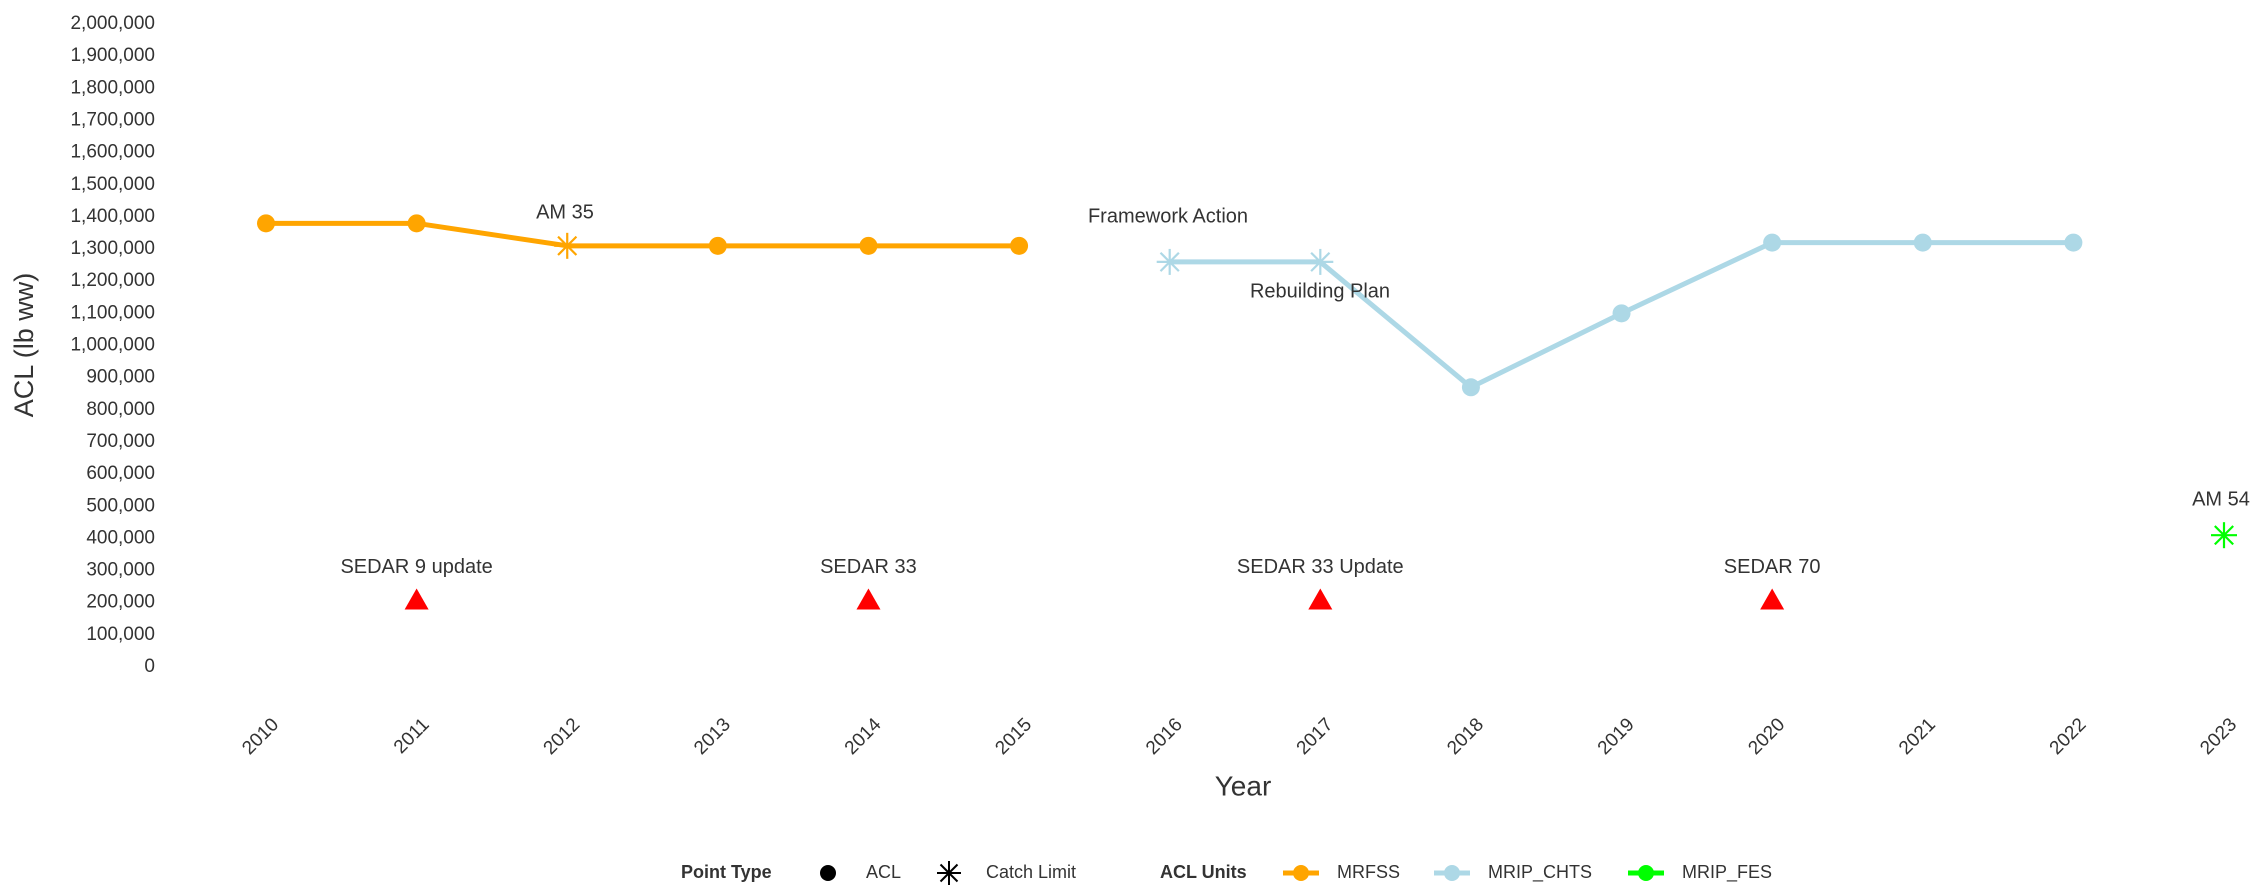 This screenshot has height=889, width=2254. Describe the element at coordinates (1465, 736) in the screenshot. I see `x-tick-label: 2018` at that location.